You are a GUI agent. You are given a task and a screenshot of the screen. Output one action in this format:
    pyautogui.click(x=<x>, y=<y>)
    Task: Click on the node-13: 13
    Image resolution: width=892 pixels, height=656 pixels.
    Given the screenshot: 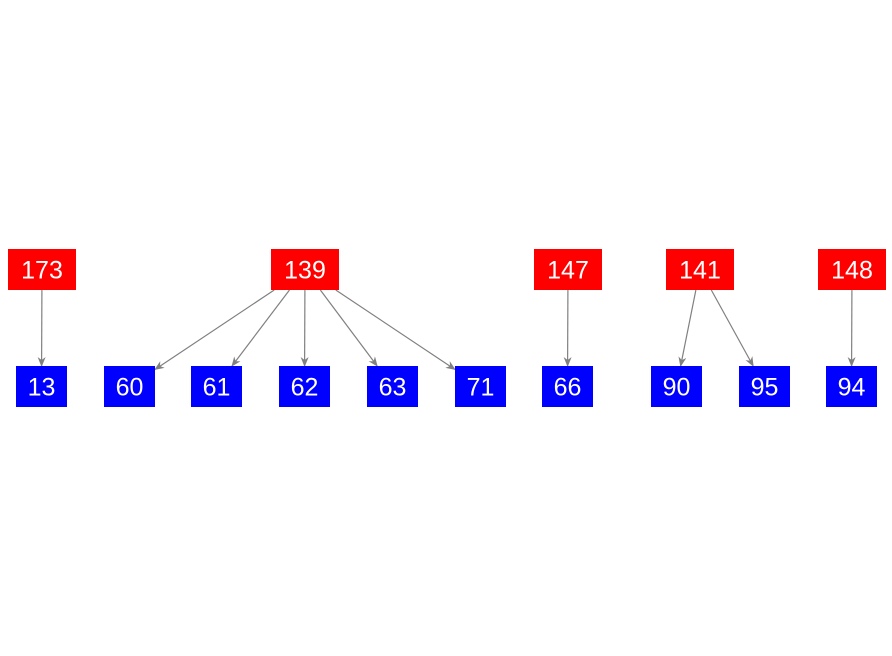 What is the action you would take?
    pyautogui.click(x=41, y=386)
    